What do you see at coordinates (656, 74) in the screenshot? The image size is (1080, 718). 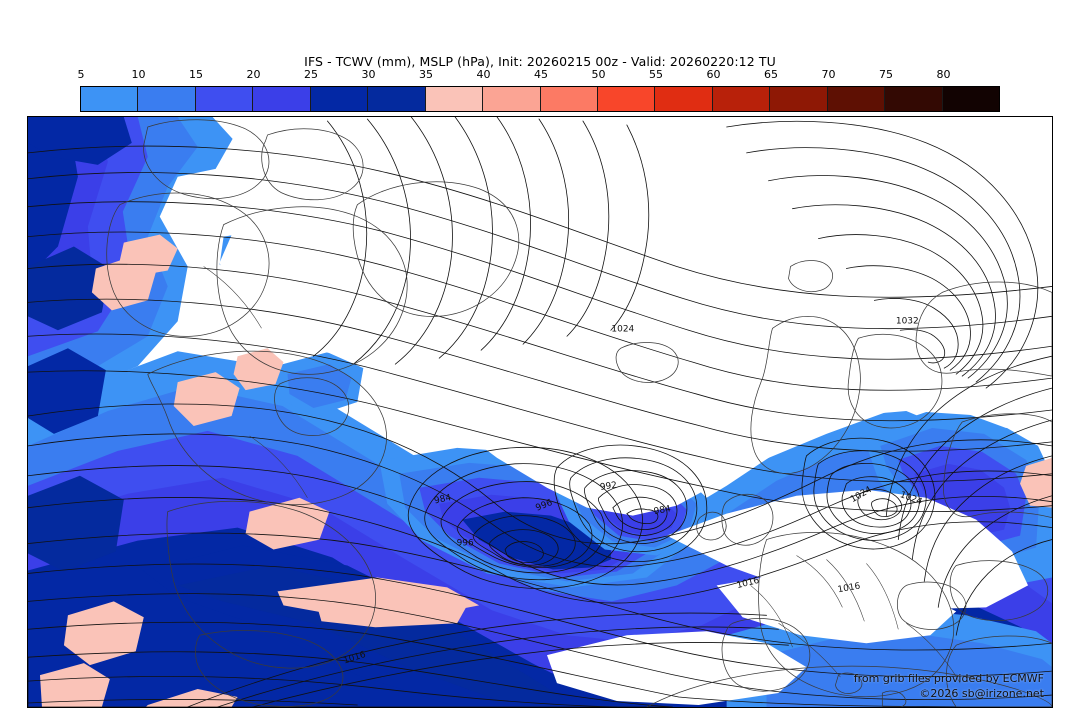 I see `colorbar-tick-55: 55` at bounding box center [656, 74].